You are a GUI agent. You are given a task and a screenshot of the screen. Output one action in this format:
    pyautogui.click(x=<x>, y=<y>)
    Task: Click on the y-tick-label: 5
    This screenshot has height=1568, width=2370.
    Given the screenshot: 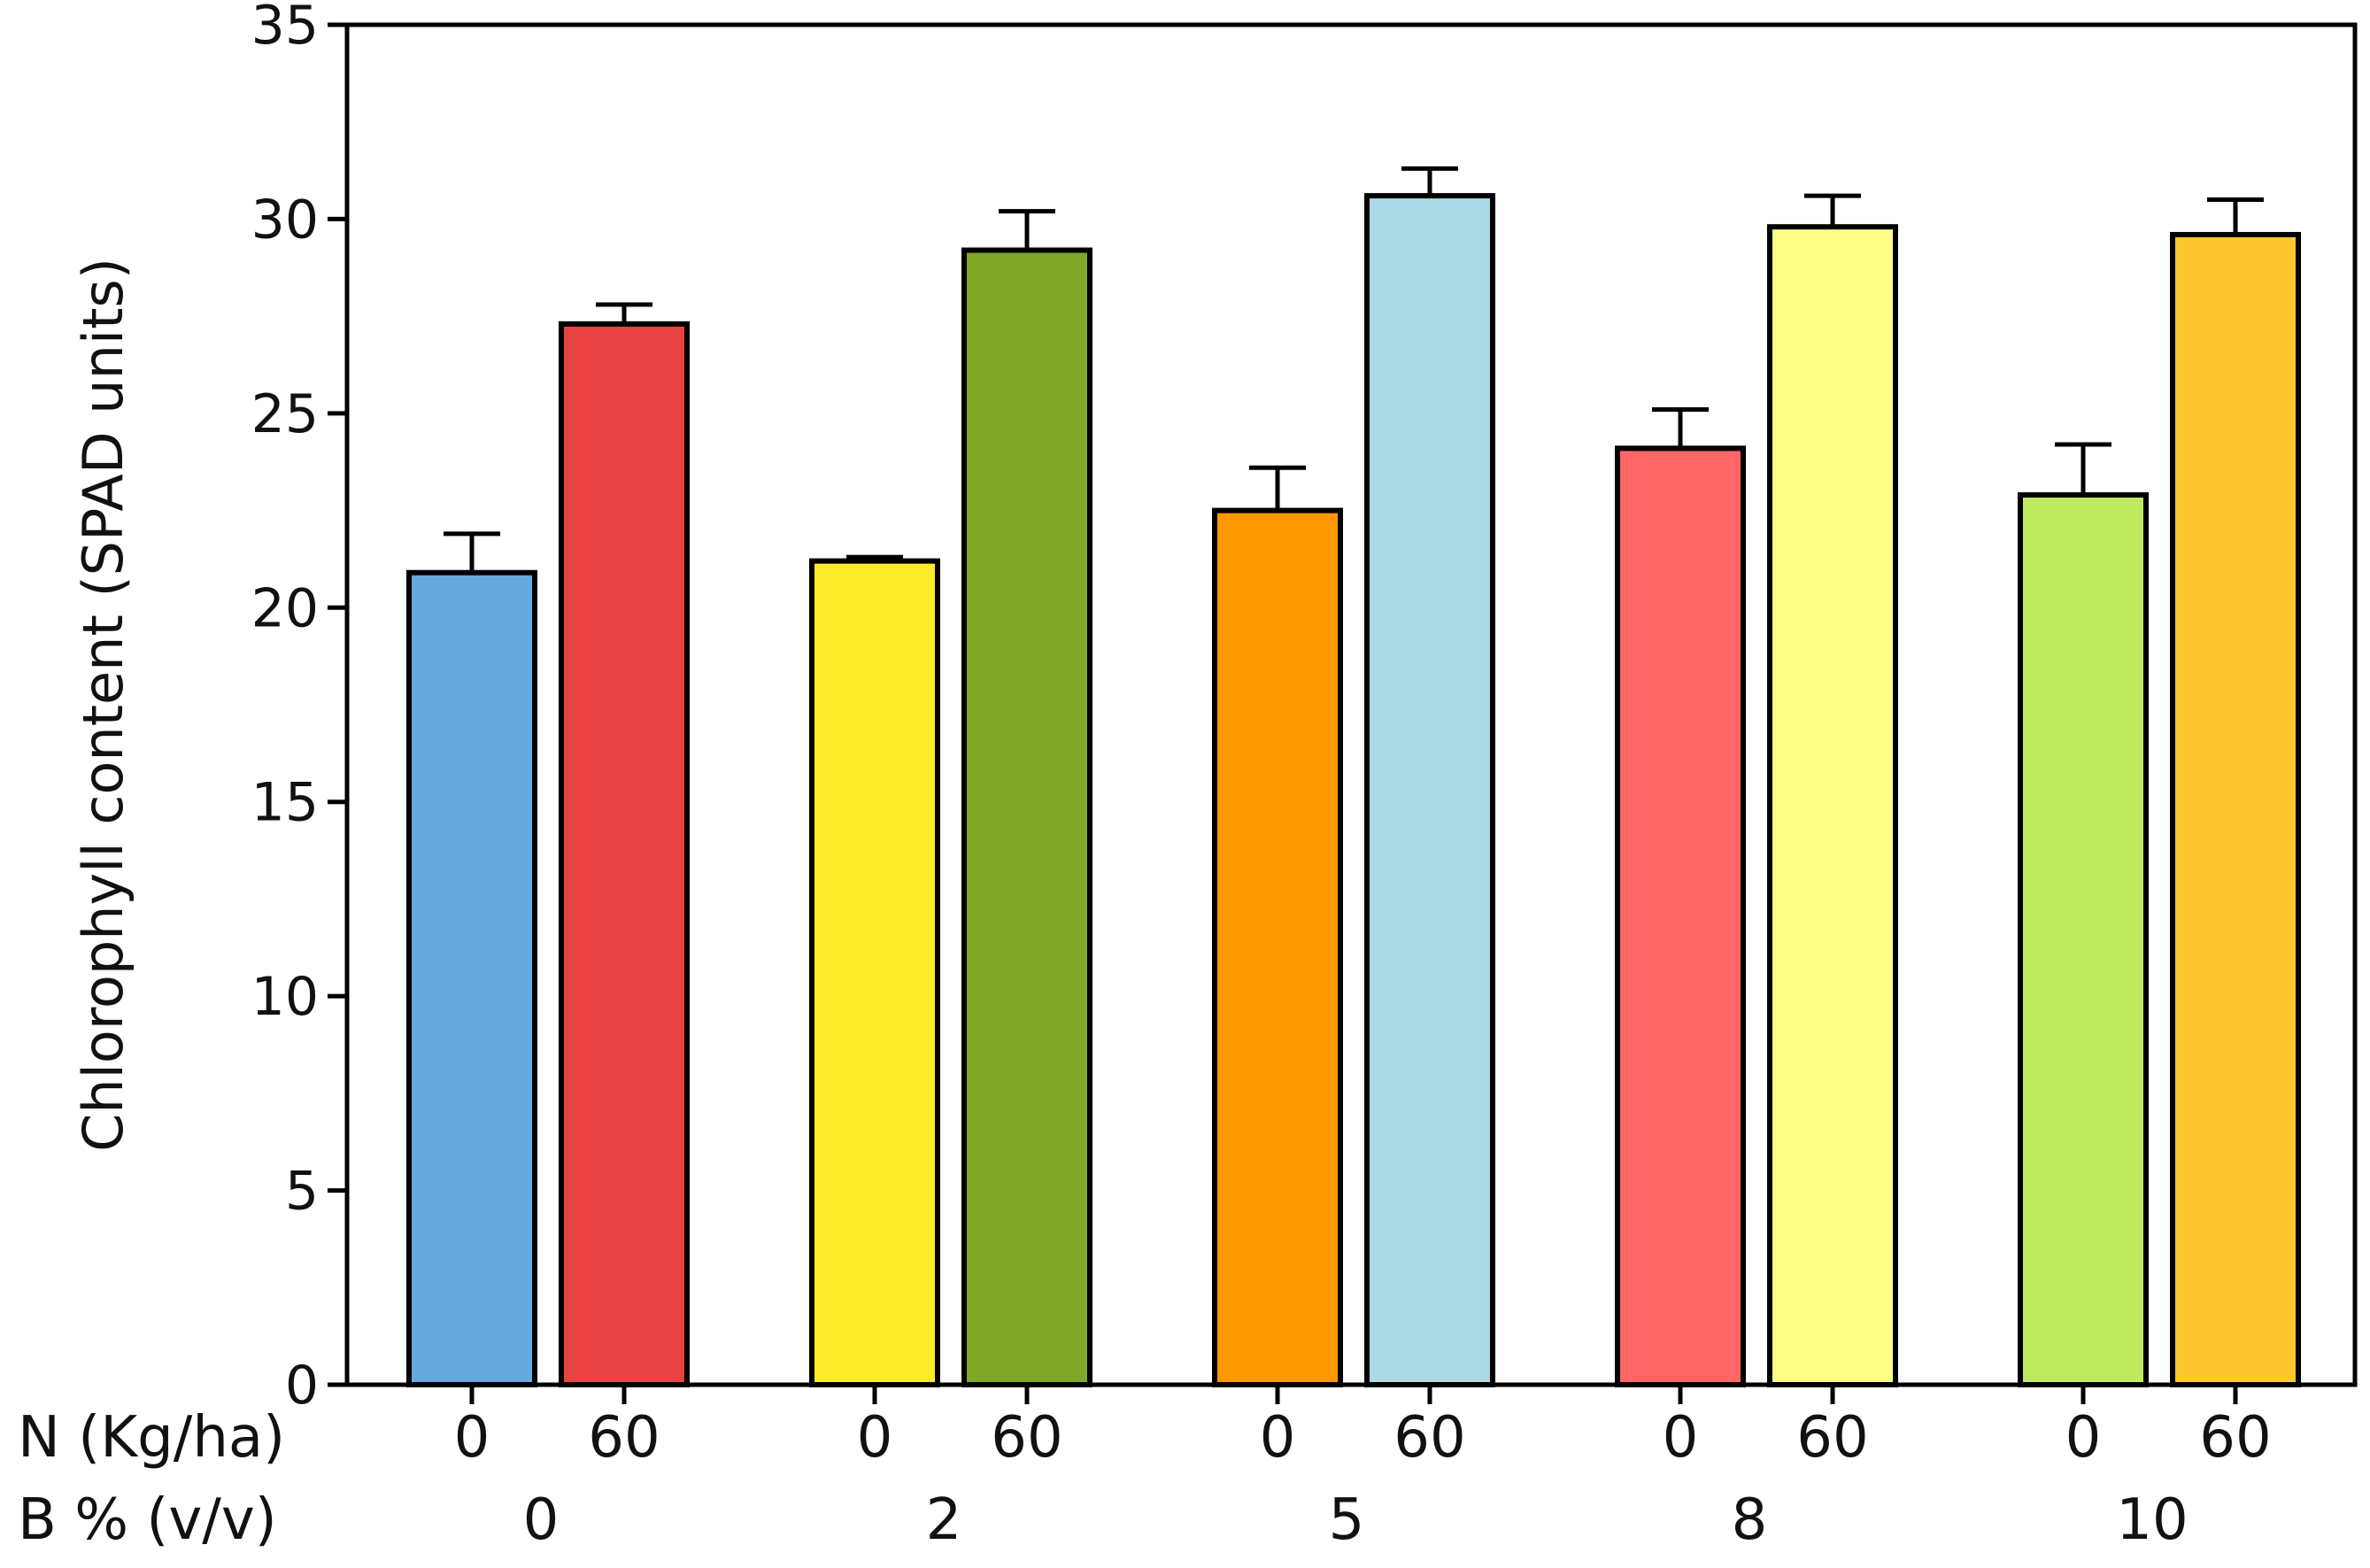 What is the action you would take?
    pyautogui.click(x=302, y=1192)
    